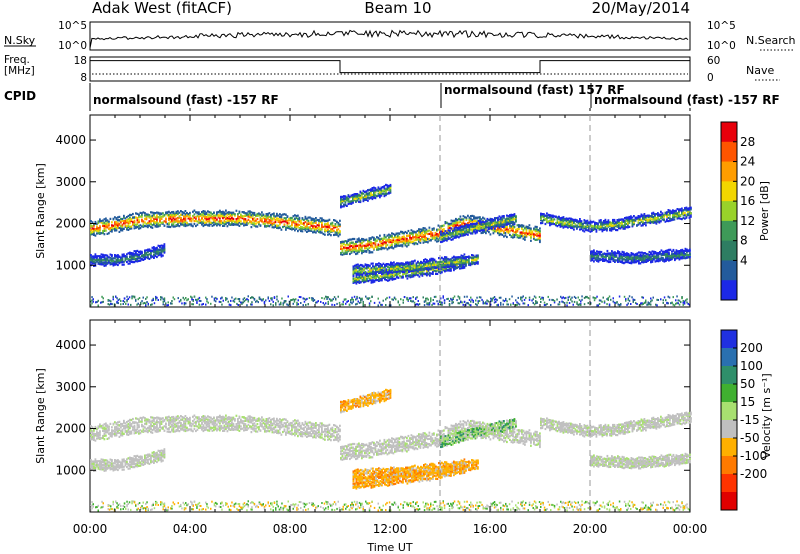  What do you see at coordinates (90, 529) in the screenshot?
I see `x-tick-label-0: 00:00` at bounding box center [90, 529].